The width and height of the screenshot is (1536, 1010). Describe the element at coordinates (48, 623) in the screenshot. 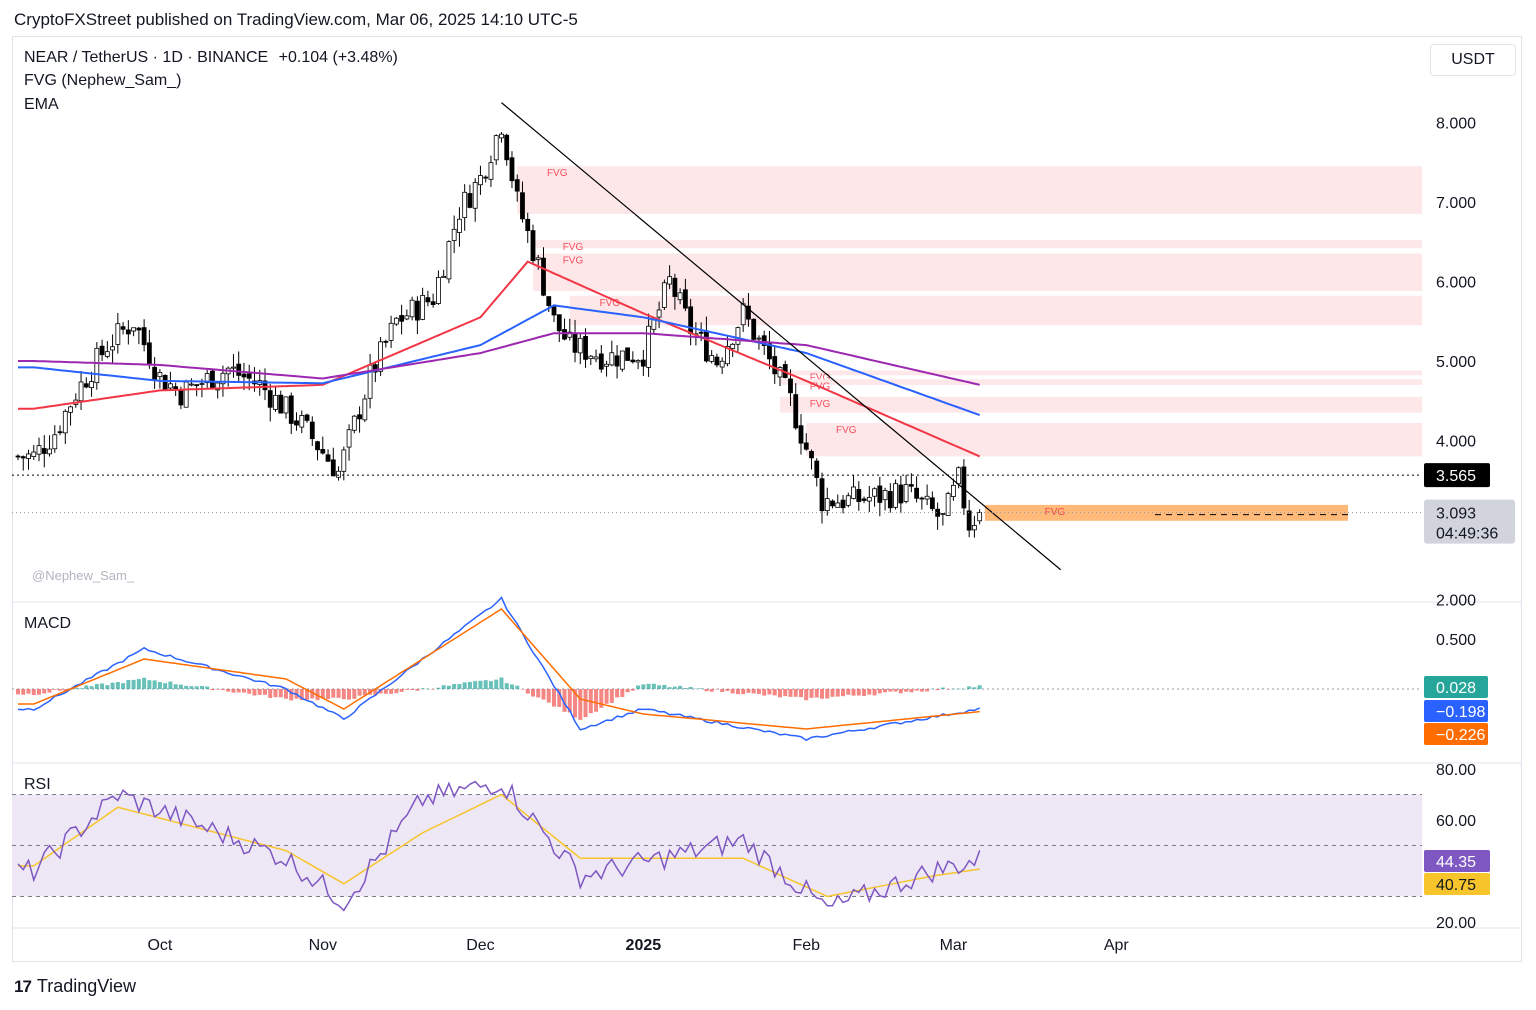

I see `macd-title: MACD` at that location.